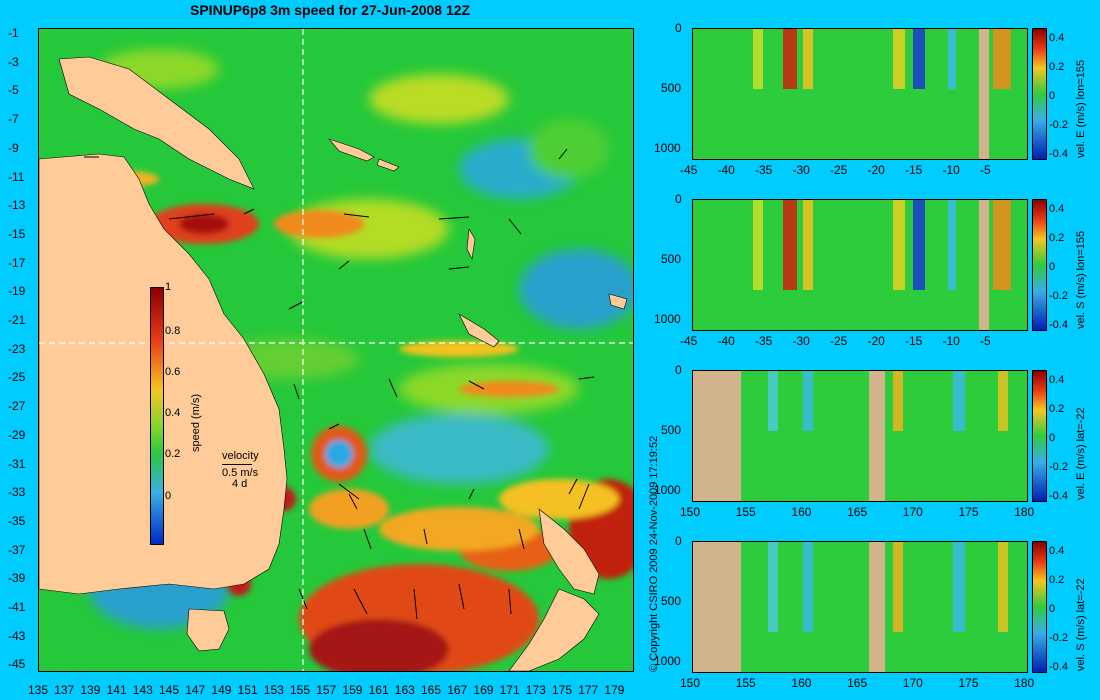 The height and width of the screenshot is (700, 1100). I want to click on section-colorbar-label: vel. E (m/s) lon=155, so click(1081, 108).